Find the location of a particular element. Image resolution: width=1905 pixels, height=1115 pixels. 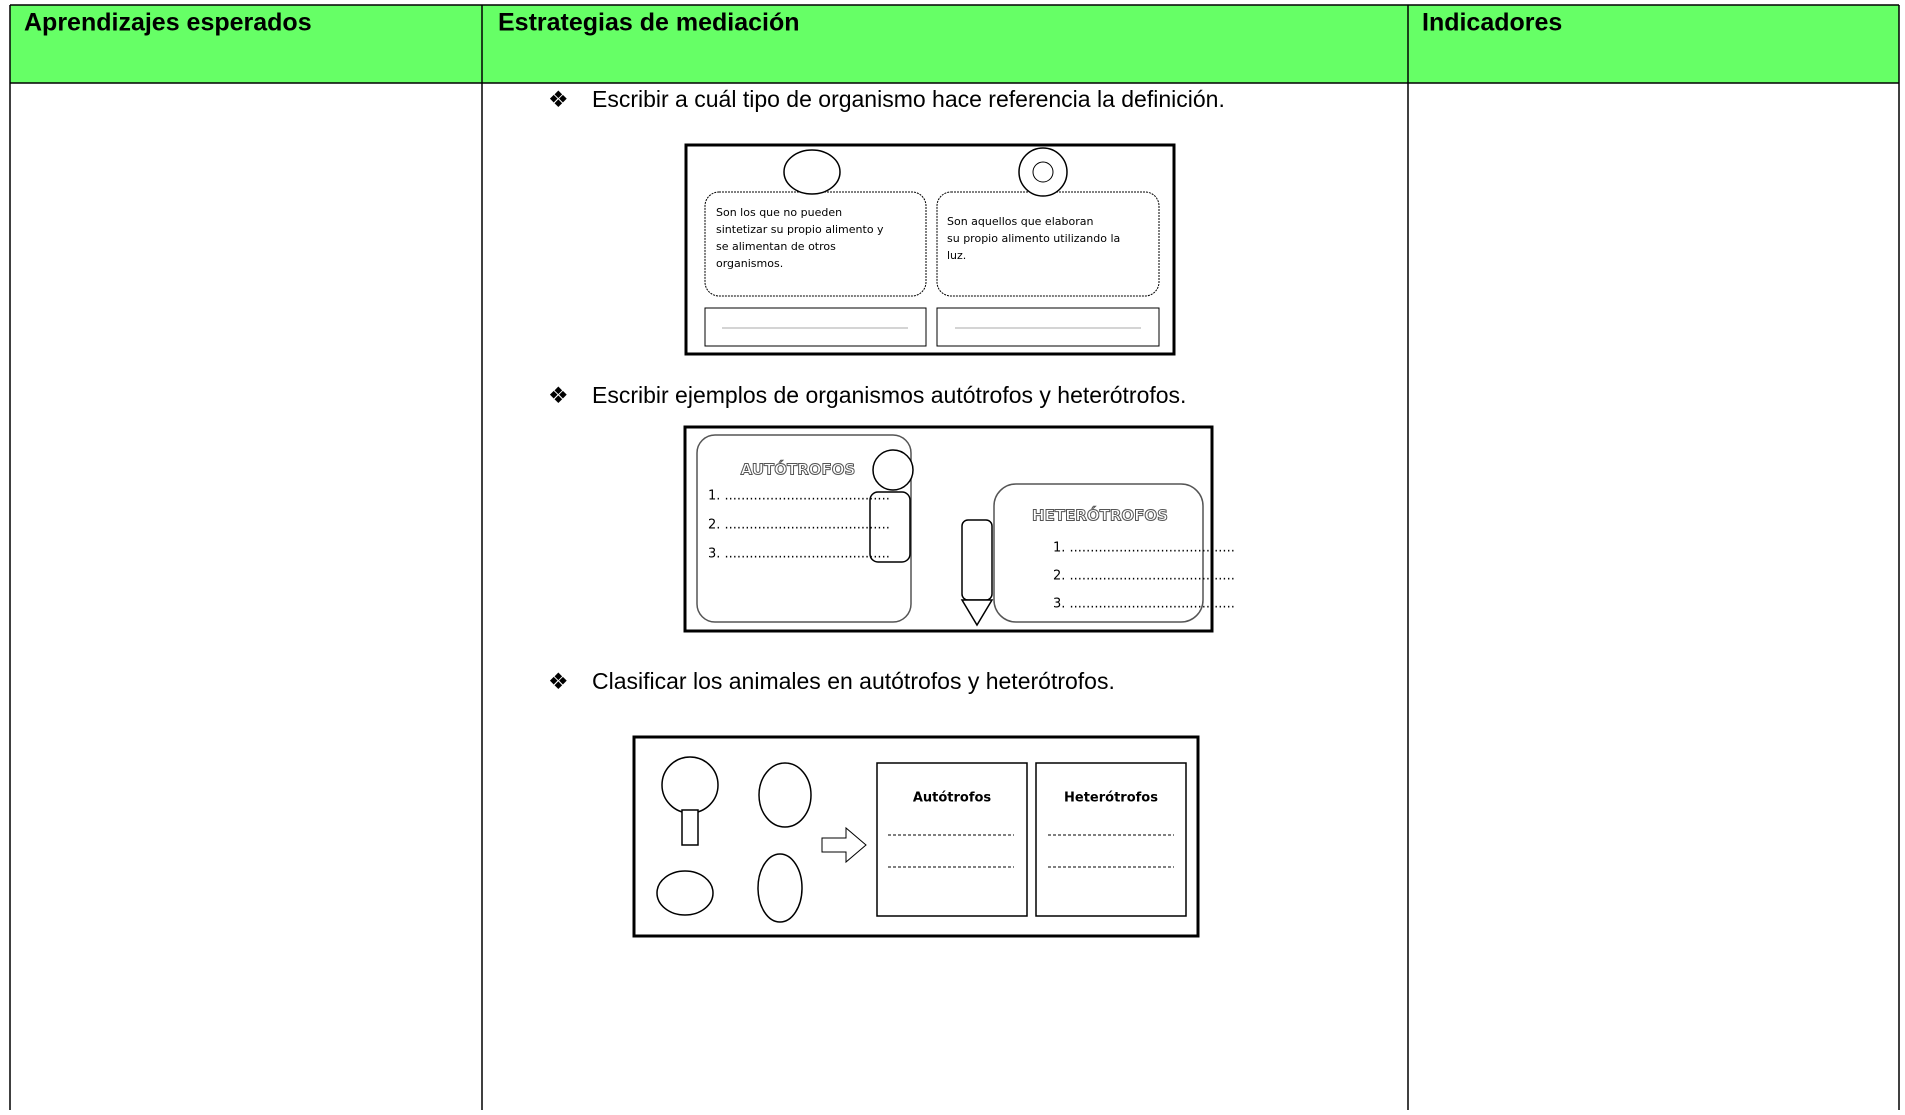

card-text: organismos. is located at coordinates (749, 263).